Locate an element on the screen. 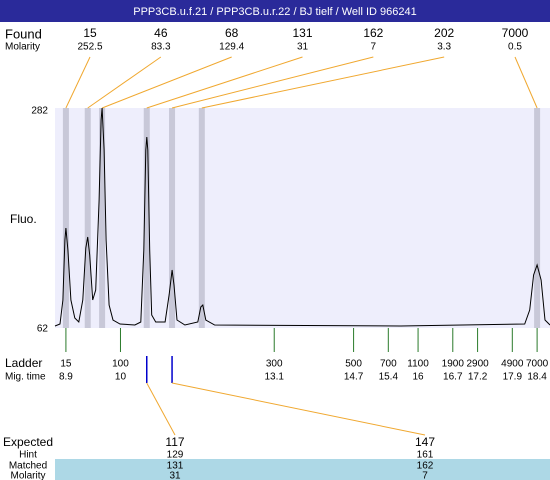 The height and width of the screenshot is (480, 550). mig-time-label: Mig. time is located at coordinates (25, 377).